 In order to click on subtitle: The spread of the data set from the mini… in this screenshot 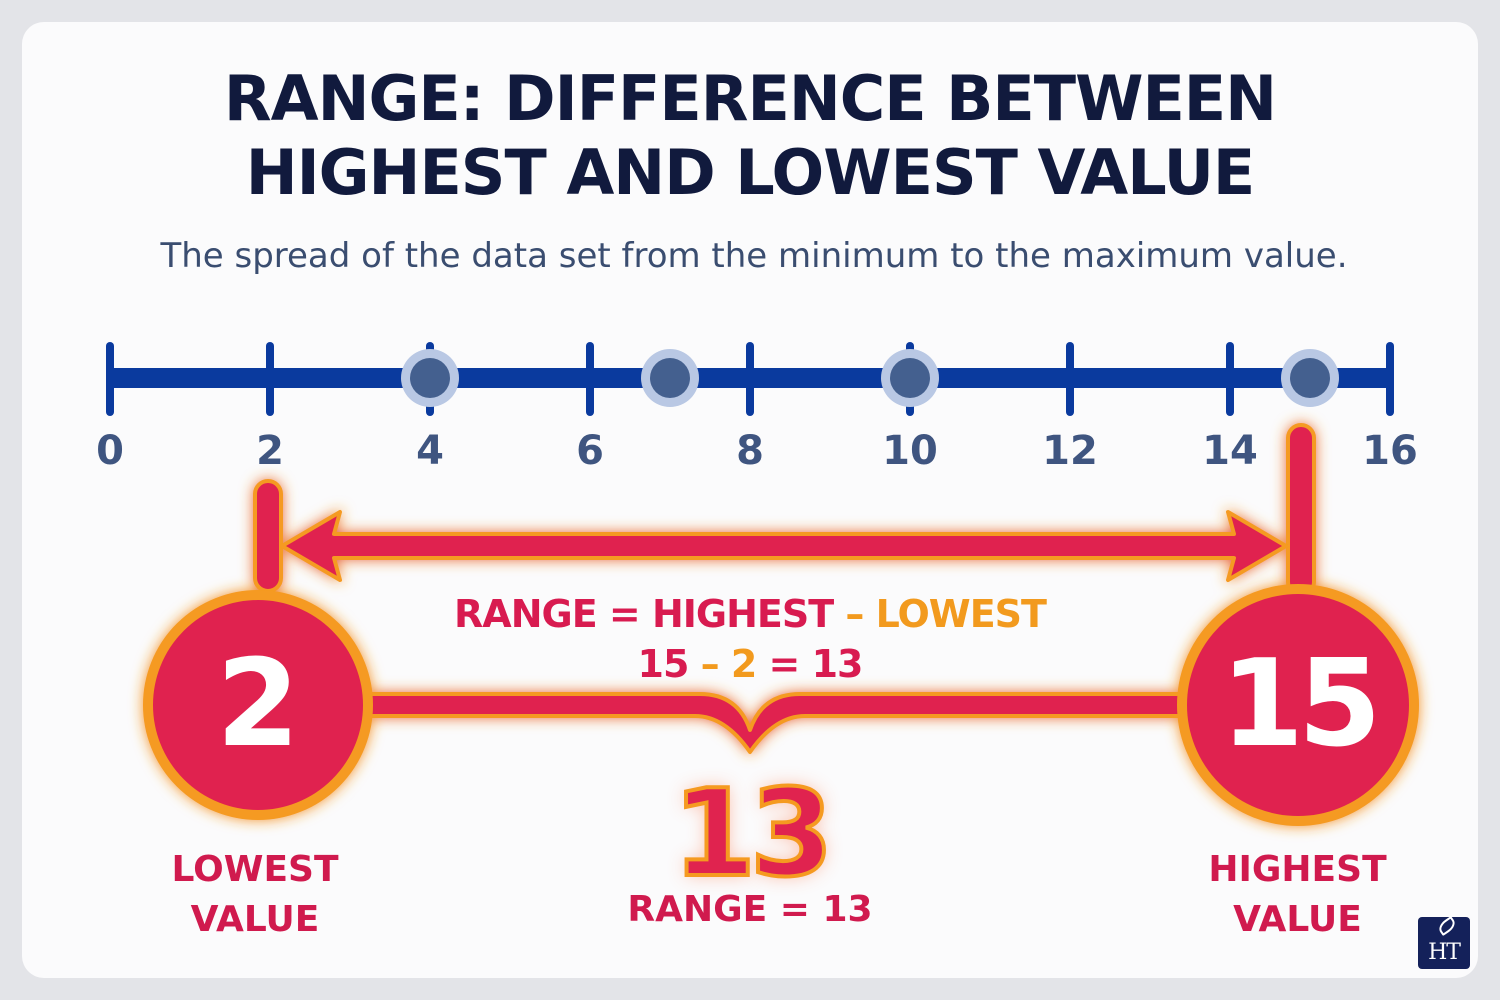, I will do `click(754, 256)`.